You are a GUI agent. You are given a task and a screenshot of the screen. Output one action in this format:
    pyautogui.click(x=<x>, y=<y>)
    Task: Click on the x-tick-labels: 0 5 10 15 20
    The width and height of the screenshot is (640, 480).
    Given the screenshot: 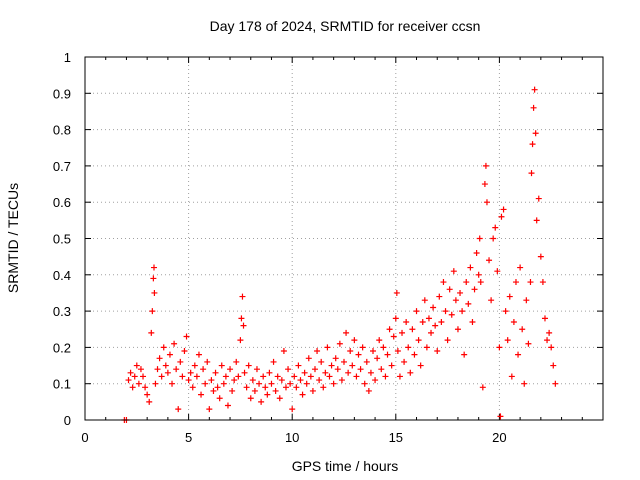 What is the action you would take?
    pyautogui.click(x=293, y=437)
    